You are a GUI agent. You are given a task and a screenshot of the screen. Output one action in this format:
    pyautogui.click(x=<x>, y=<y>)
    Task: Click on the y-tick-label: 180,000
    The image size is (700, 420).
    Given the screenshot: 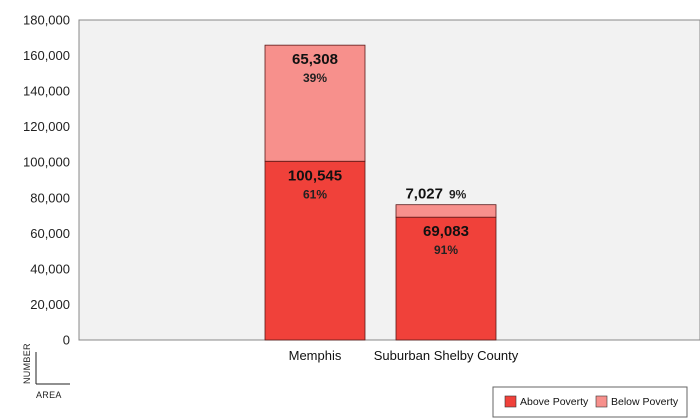 What is the action you would take?
    pyautogui.click(x=46, y=20)
    